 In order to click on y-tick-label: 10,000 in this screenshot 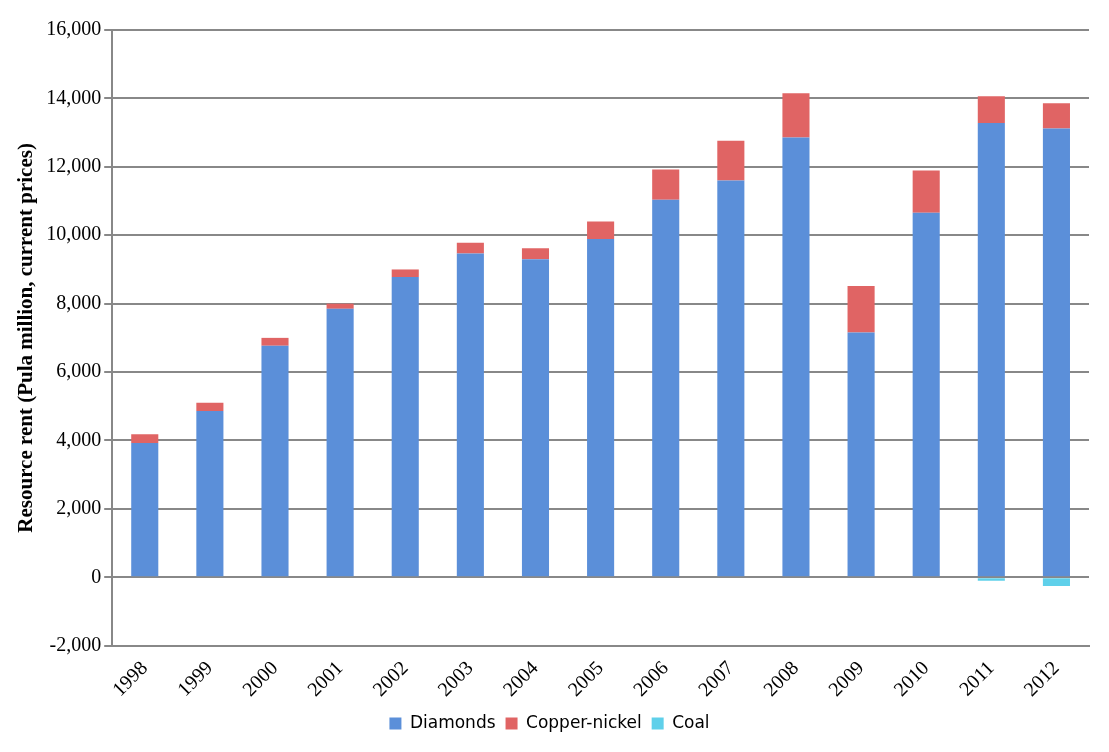, I will do `click(74, 233)`.